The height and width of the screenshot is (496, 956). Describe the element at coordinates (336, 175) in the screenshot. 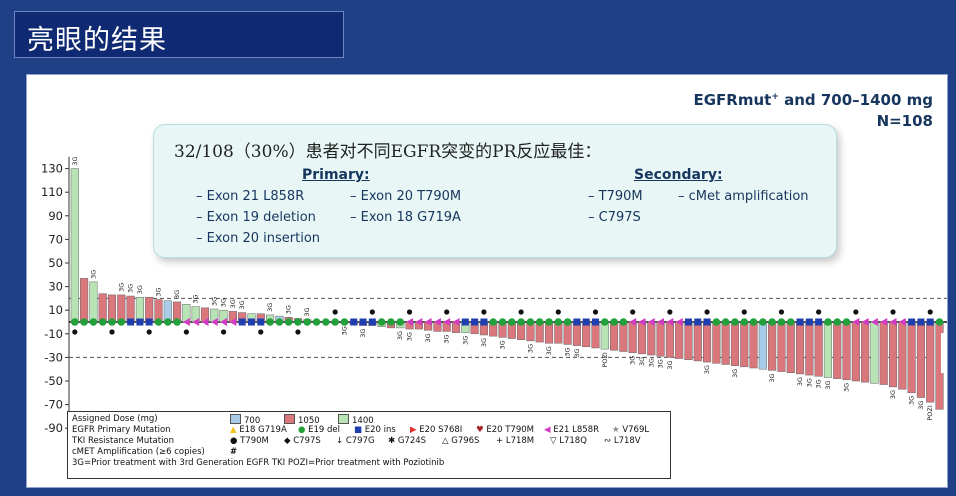

I see `primary-title: Primary:` at that location.